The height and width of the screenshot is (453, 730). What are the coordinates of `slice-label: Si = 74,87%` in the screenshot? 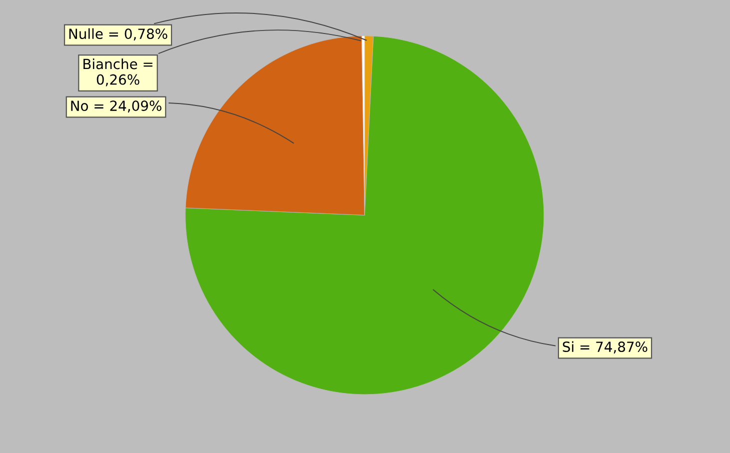 It's located at (605, 347).